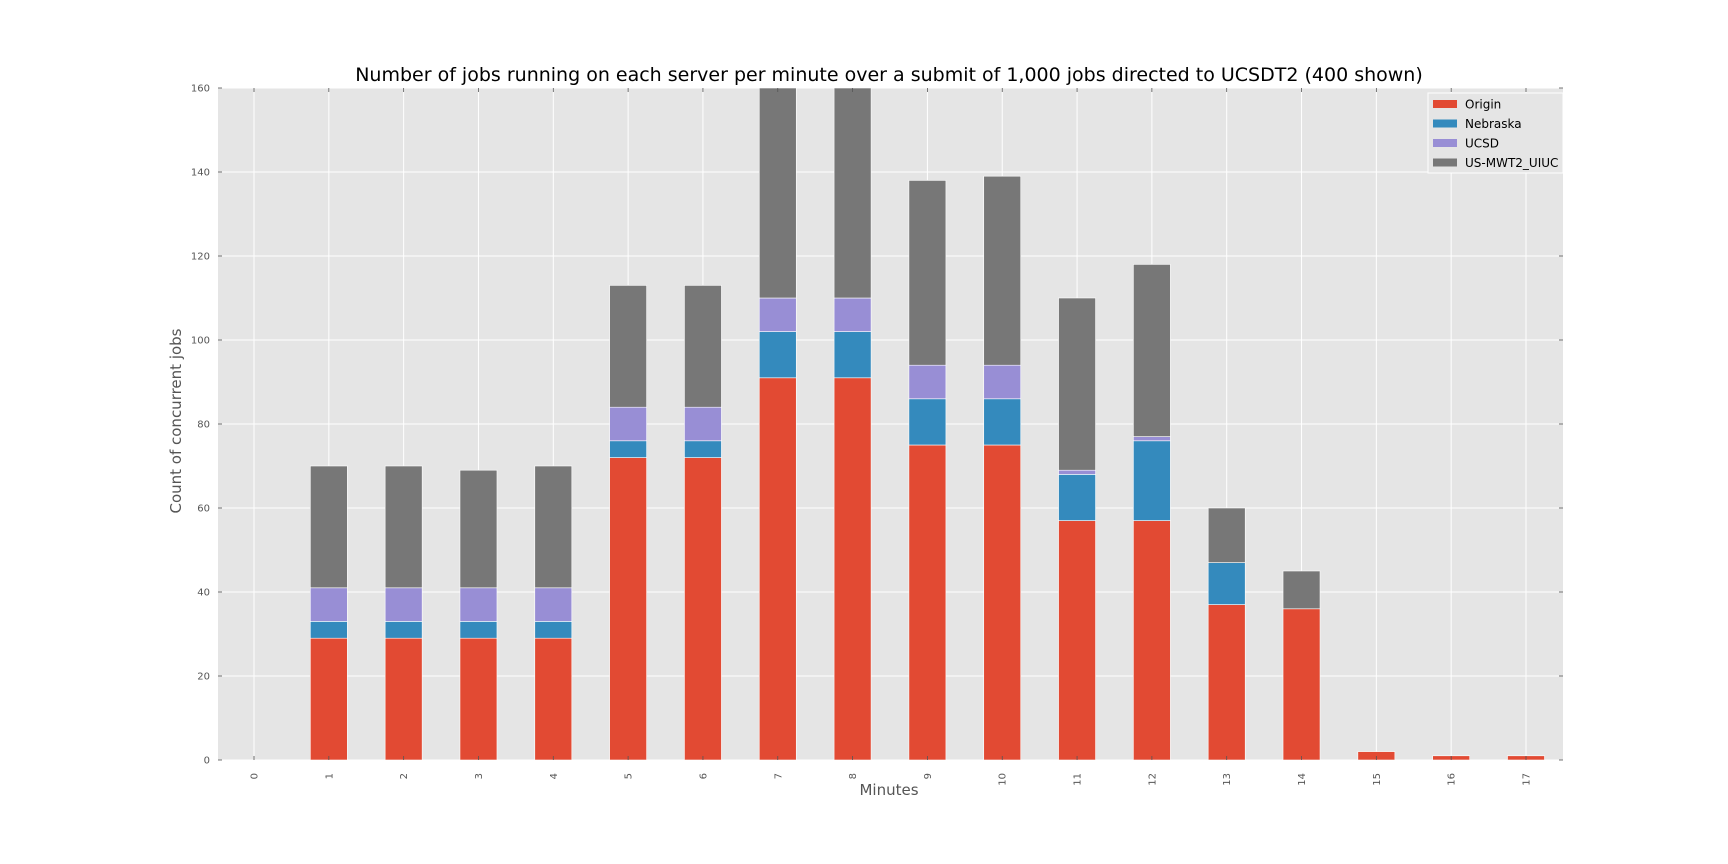 The height and width of the screenshot is (864, 1728). I want to click on legend-swatch-ucsd, so click(1445, 143).